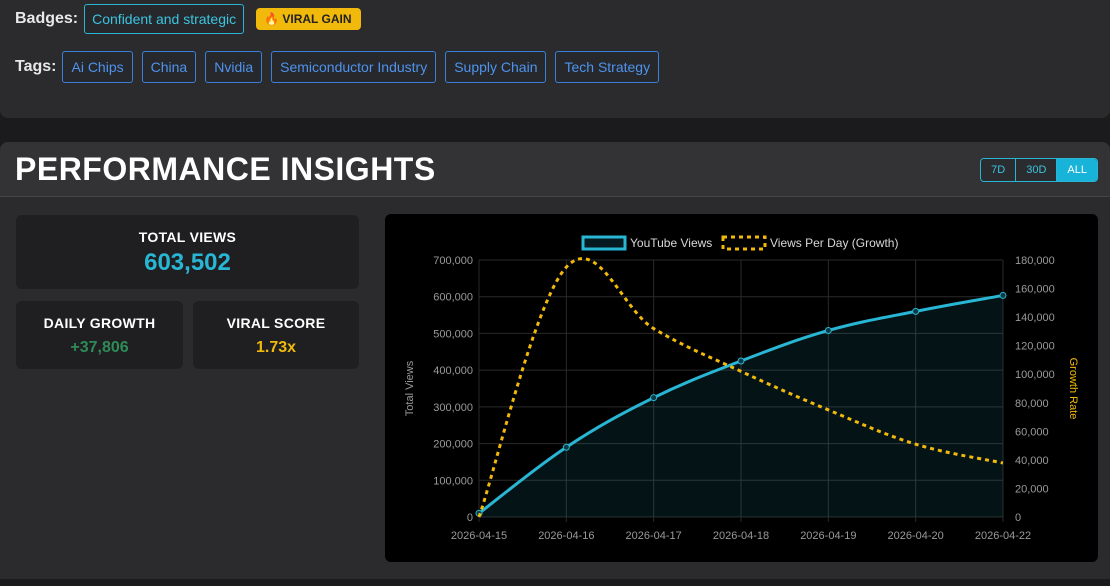 Image resolution: width=1110 pixels, height=586 pixels. I want to click on tags-label: Tags:, so click(36, 66).